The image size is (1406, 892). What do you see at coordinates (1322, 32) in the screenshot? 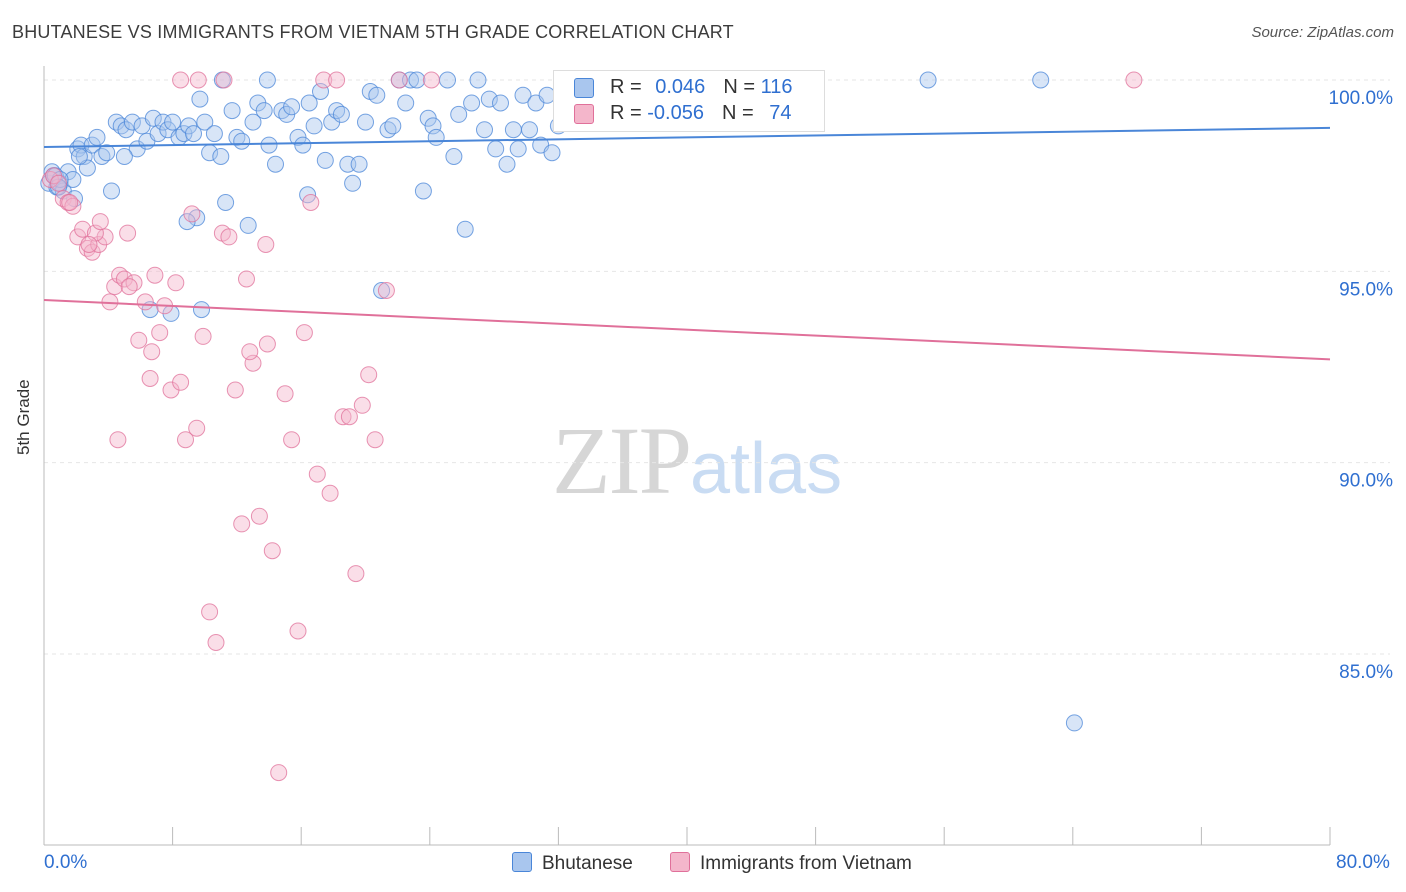
I see `source-label: Source: ZipAtlas.com` at bounding box center [1322, 32].